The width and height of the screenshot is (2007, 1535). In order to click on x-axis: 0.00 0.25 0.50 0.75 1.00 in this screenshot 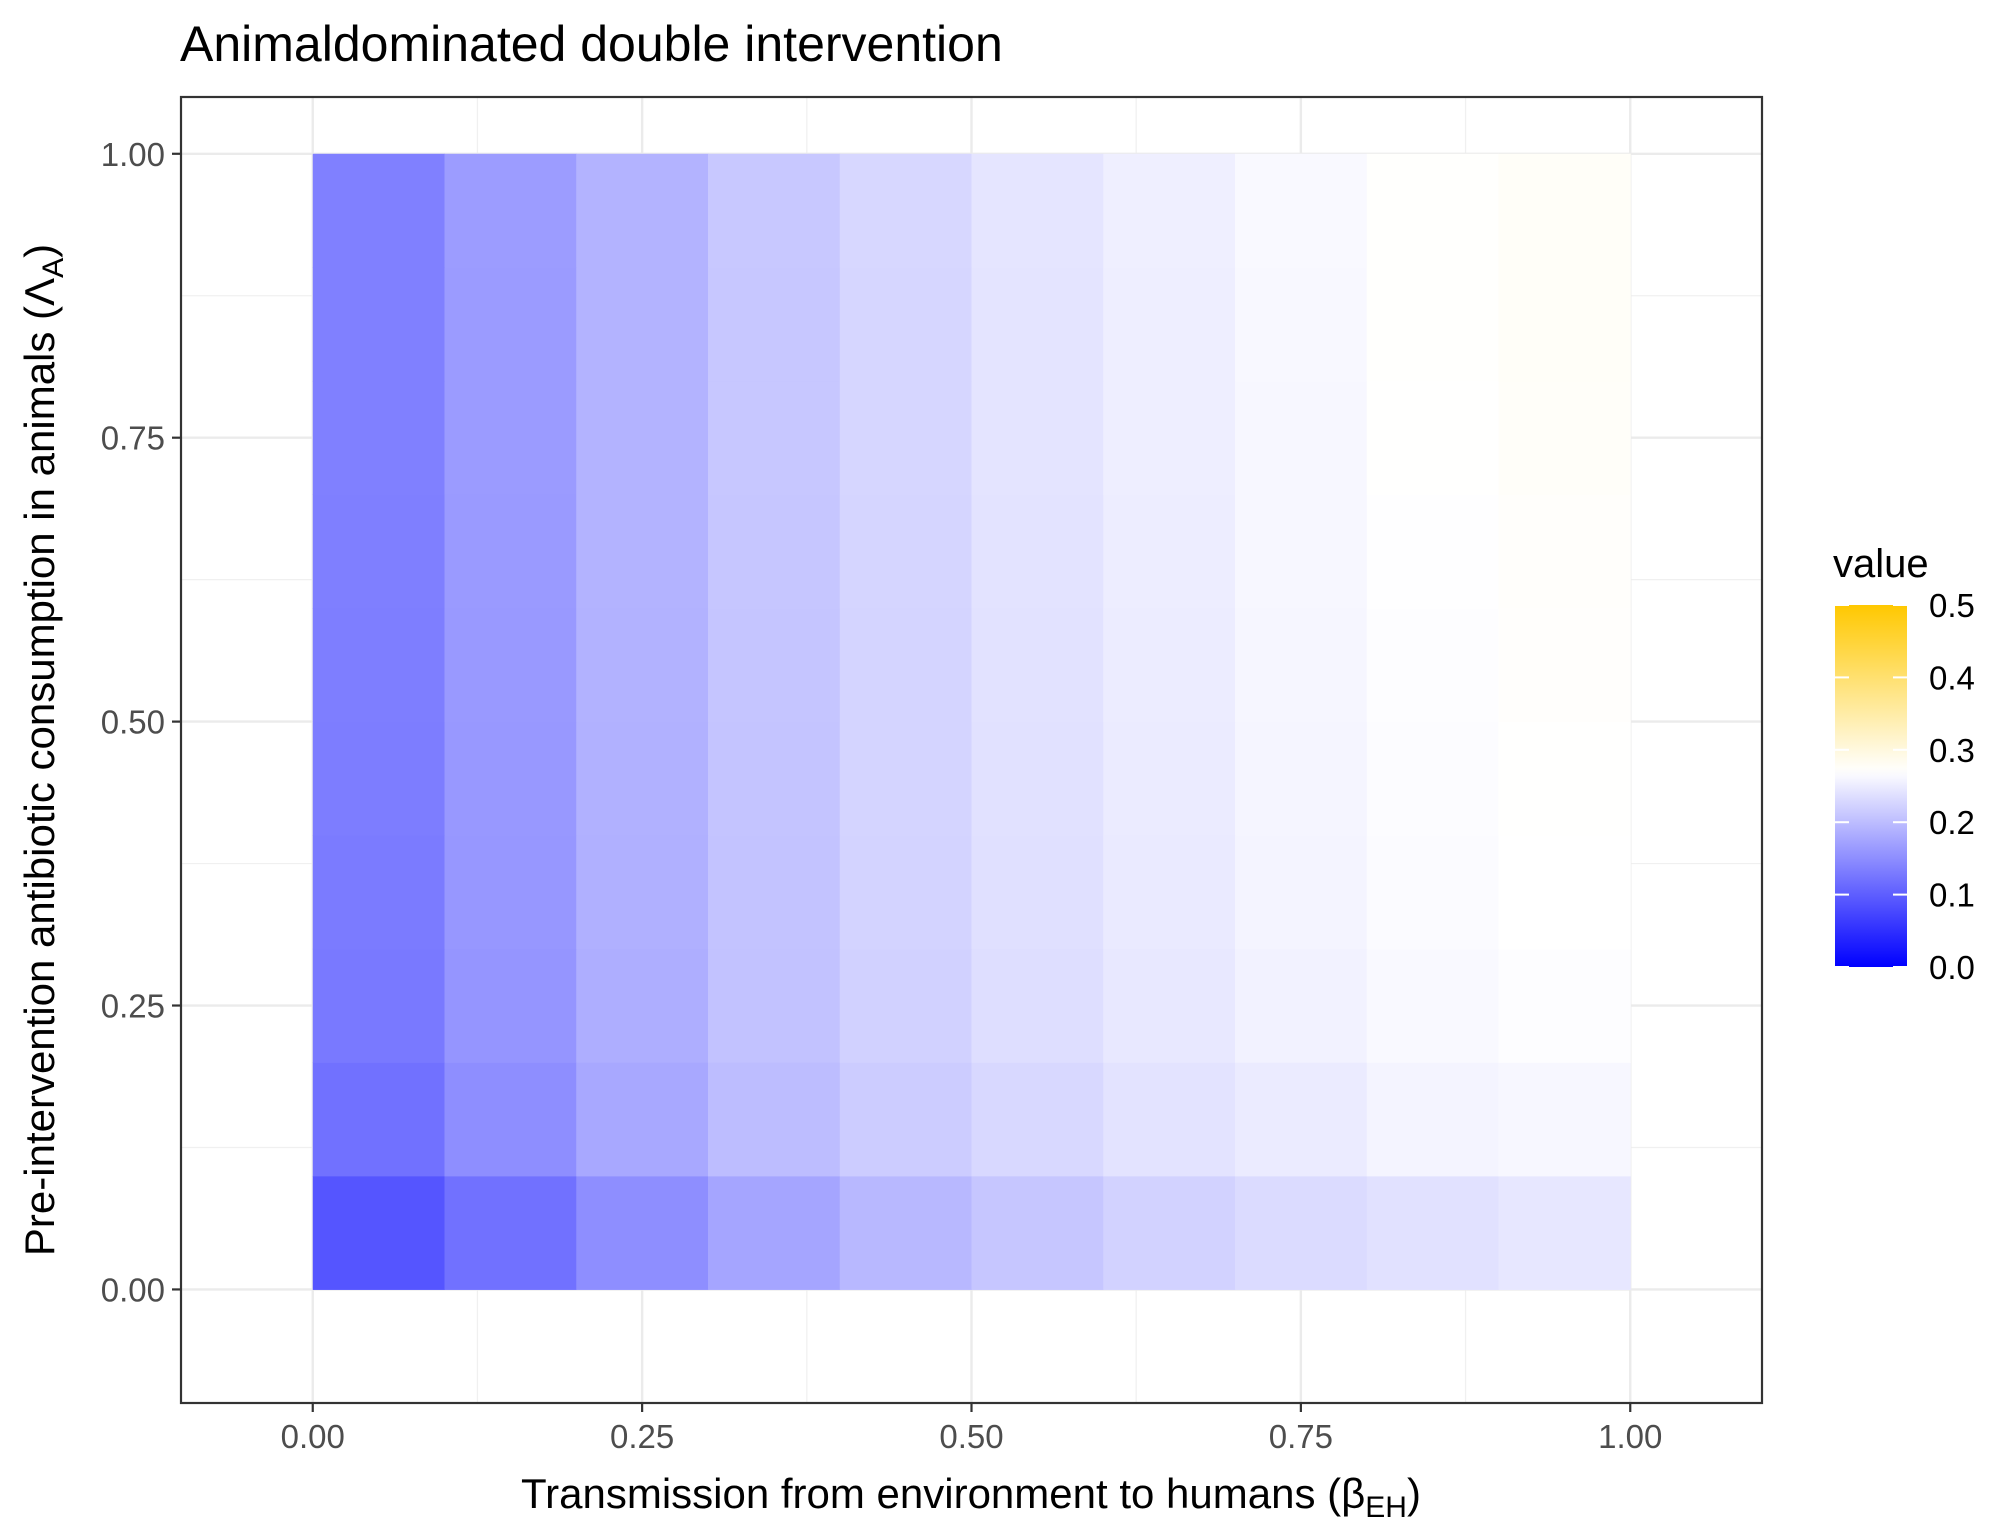, I will do `click(971, 1429)`.